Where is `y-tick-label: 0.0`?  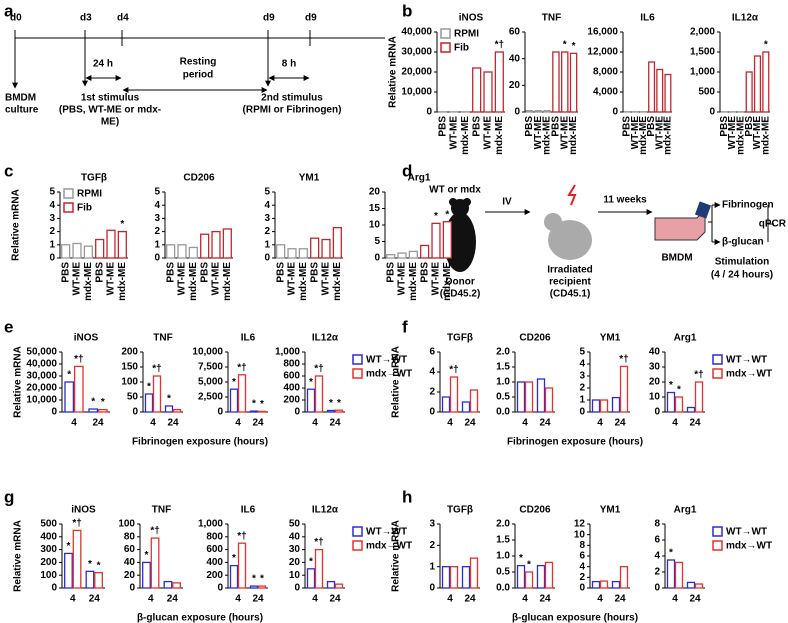
y-tick-label: 0.0 is located at coordinates (503, 588).